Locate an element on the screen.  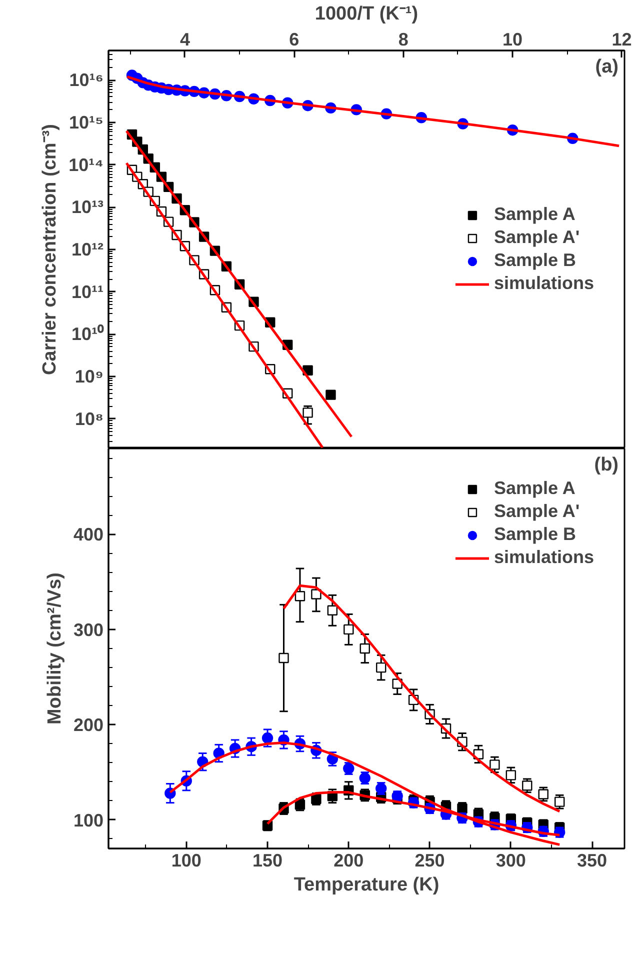
y-tick-label: 10¹¹ is located at coordinates (87, 292).